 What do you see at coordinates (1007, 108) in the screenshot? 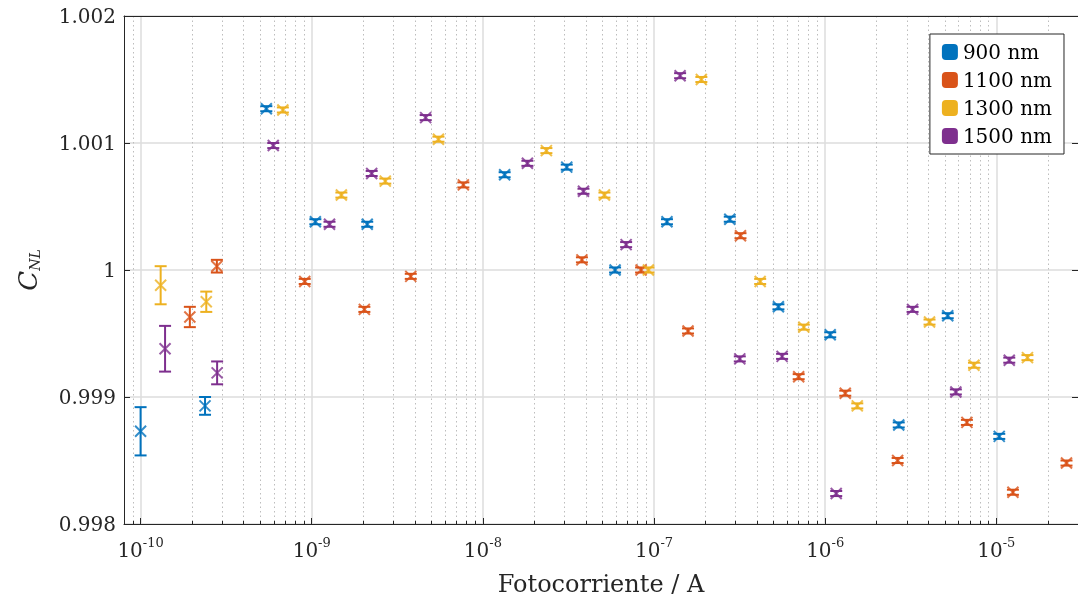
I see `legend-label: 1300 nm` at bounding box center [1007, 108].